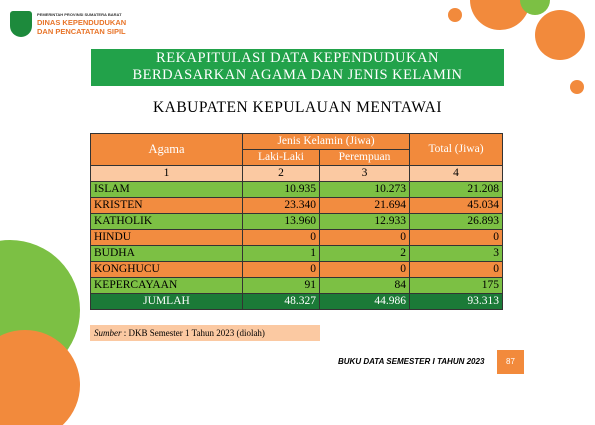 This screenshot has height=425, width=595. I want to click on row: KATHOLIK 13.960 12.933 26.893, so click(296, 221).